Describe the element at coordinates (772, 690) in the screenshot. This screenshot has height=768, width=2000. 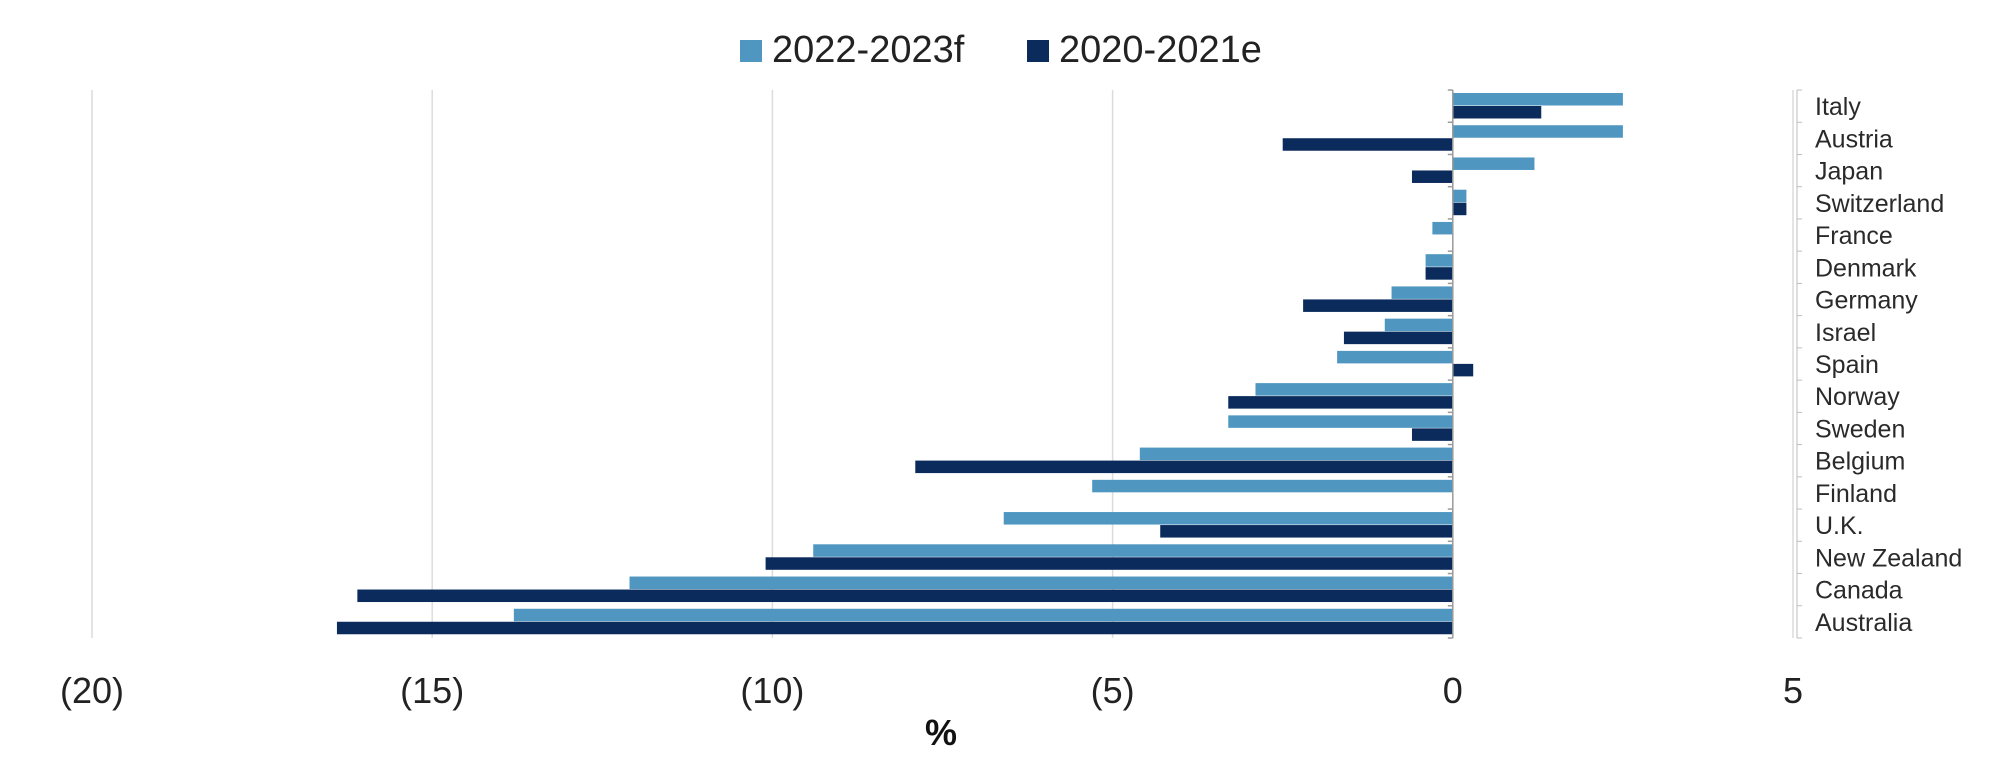
I see `x-tick-label-2: (10)` at that location.